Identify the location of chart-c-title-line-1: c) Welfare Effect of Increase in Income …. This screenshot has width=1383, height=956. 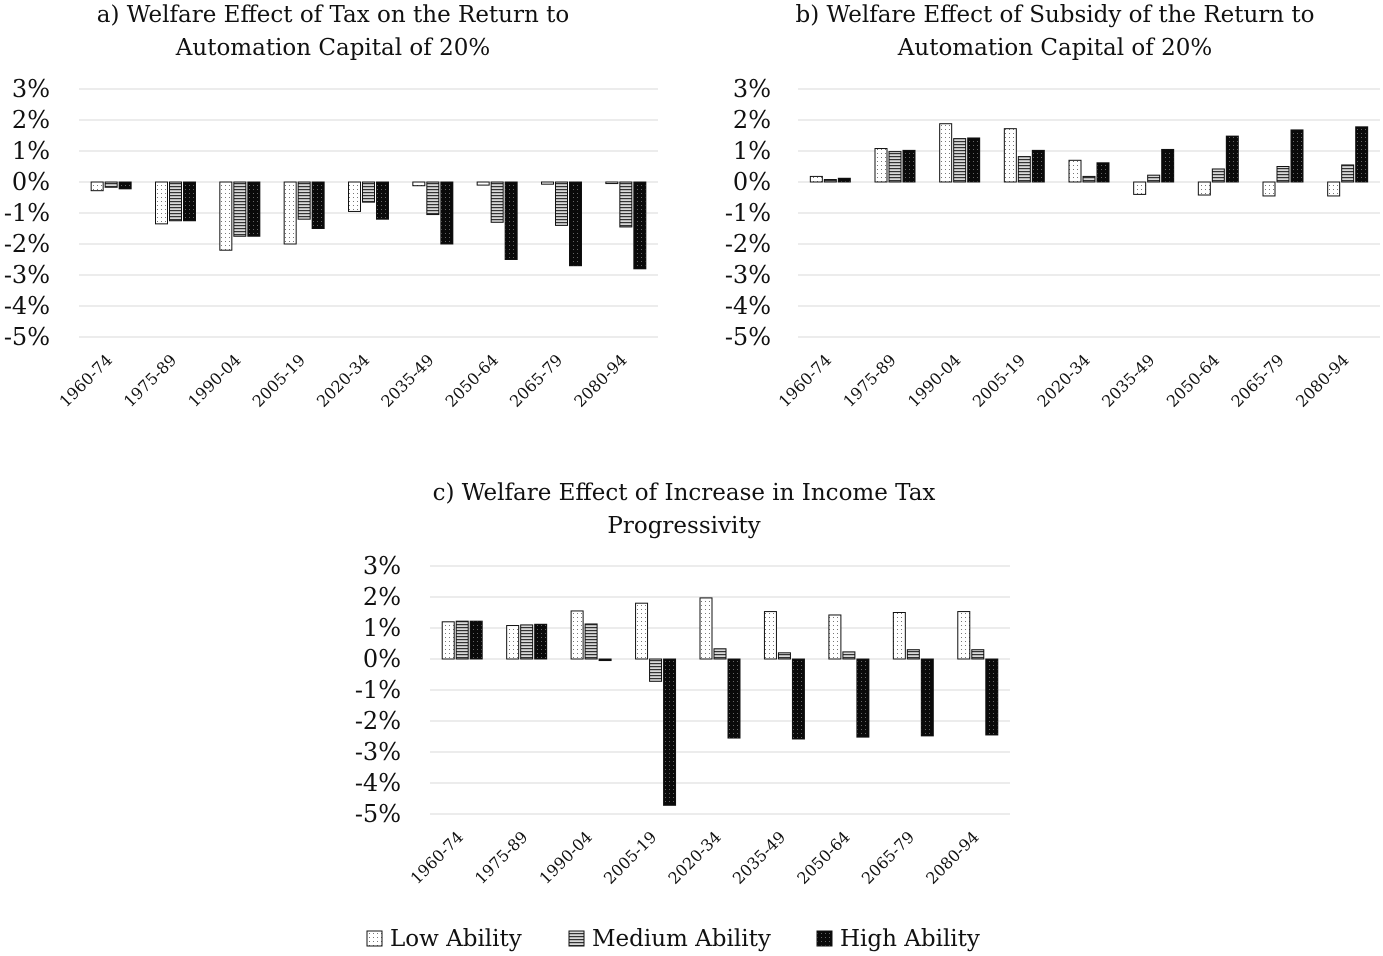
(684, 493).